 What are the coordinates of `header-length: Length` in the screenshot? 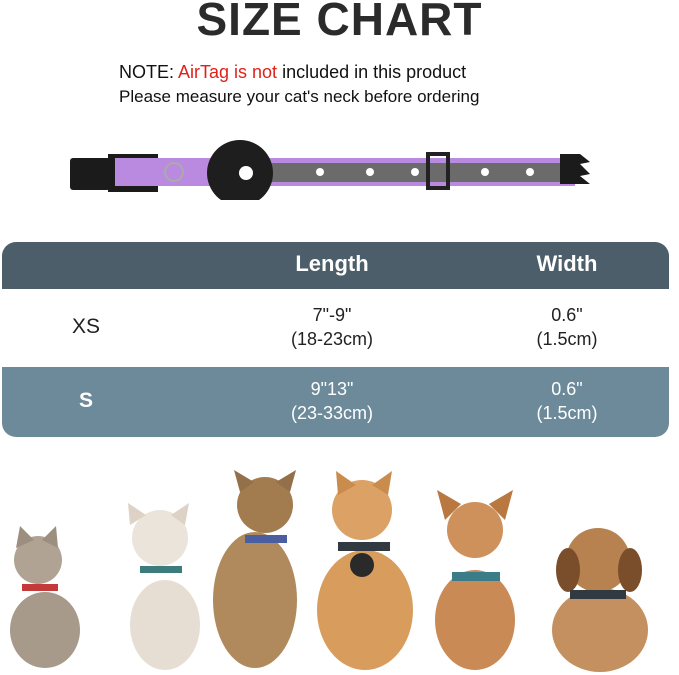 It's located at (332, 263).